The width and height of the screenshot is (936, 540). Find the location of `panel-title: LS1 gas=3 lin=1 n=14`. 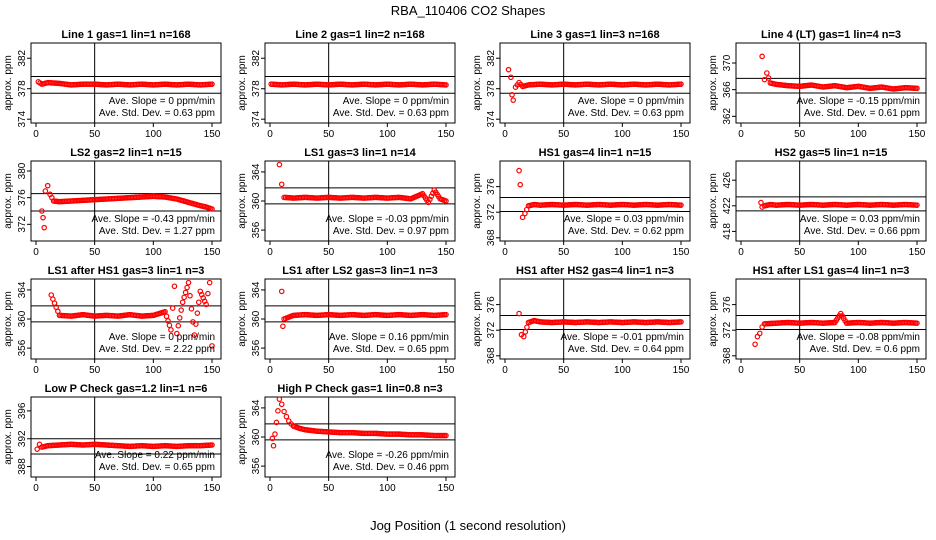

panel-title: LS1 gas=3 lin=1 n=14 is located at coordinates (360, 153).